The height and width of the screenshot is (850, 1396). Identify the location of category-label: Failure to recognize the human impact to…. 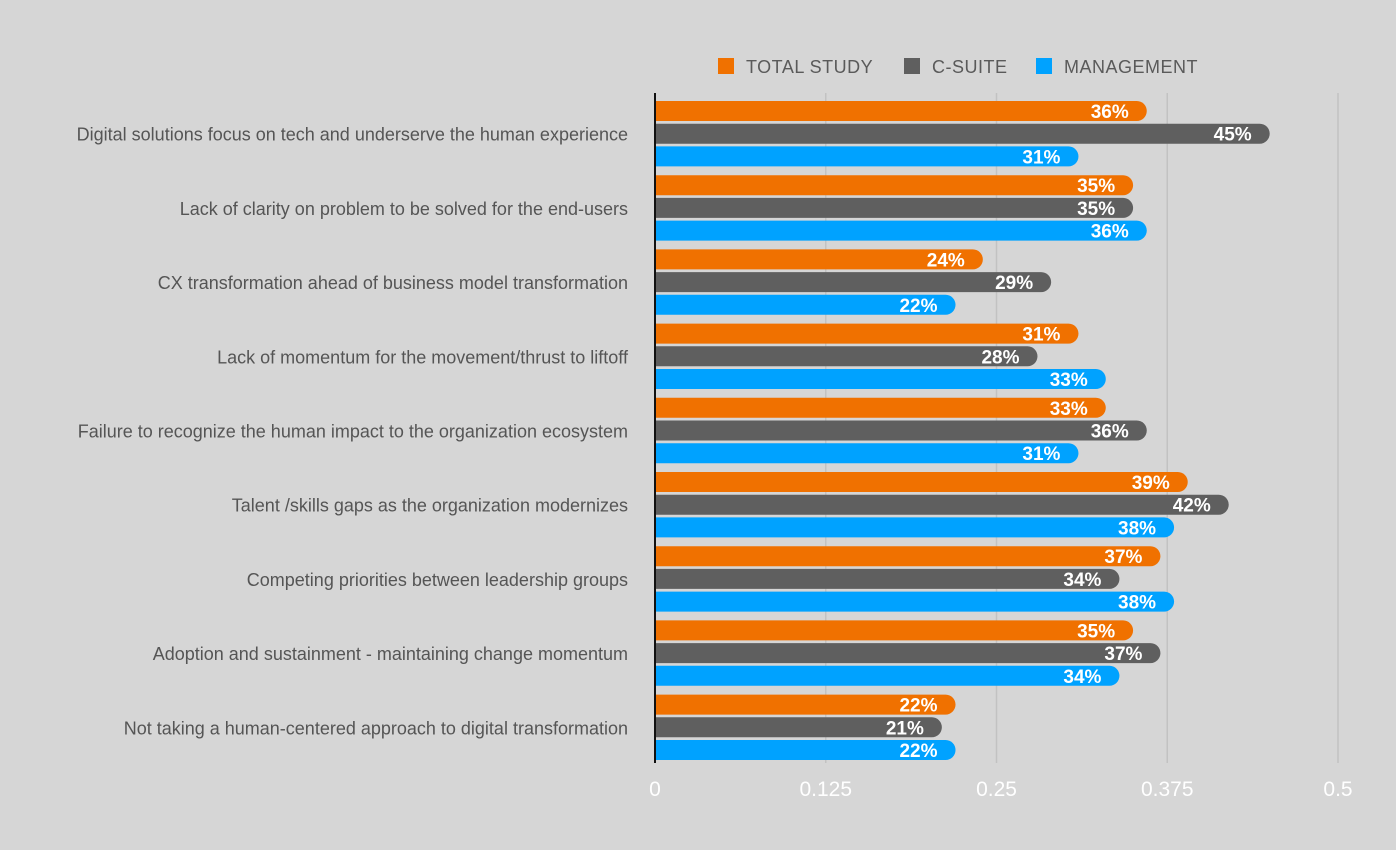
(353, 432).